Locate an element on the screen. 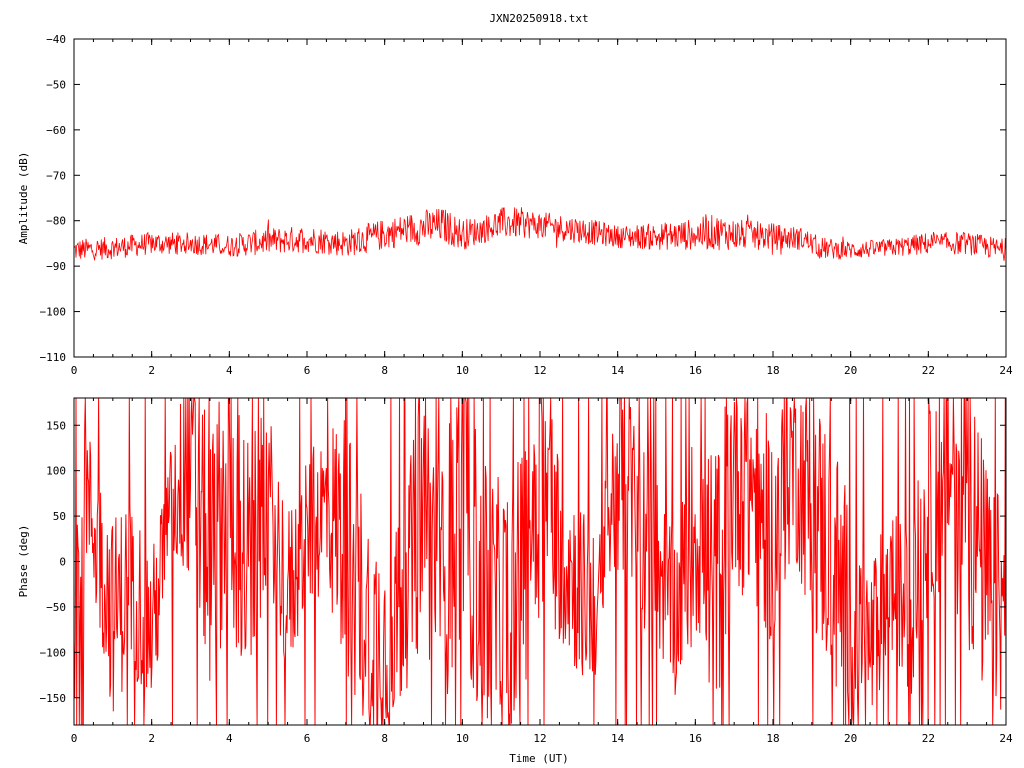  y-tick-label: −40 is located at coordinates (56, 39).